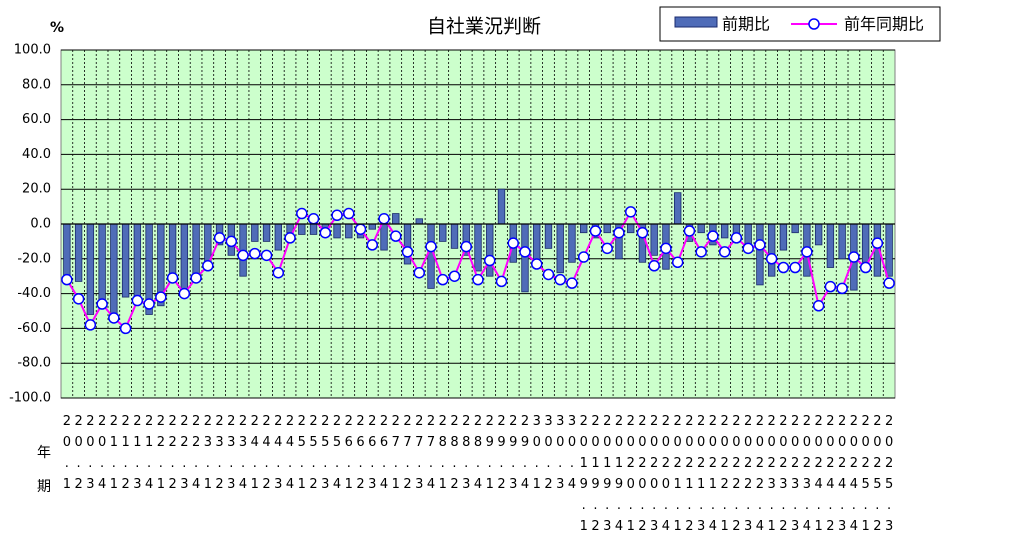  I want to click on y-tick-label: -20.0, so click(34, 258).